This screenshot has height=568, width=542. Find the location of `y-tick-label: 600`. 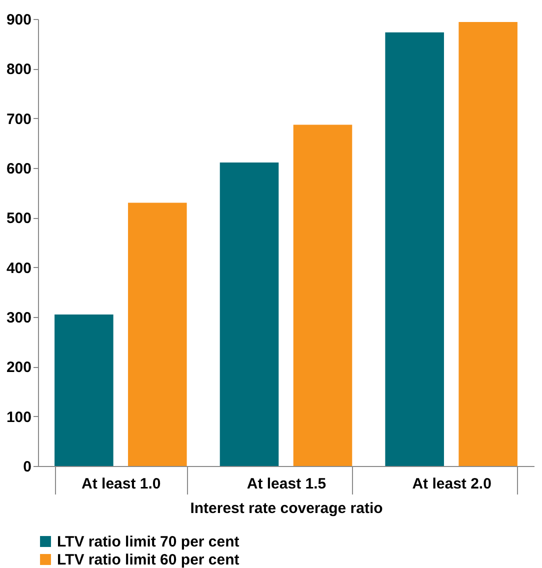

y-tick-label: 600 is located at coordinates (19, 169).